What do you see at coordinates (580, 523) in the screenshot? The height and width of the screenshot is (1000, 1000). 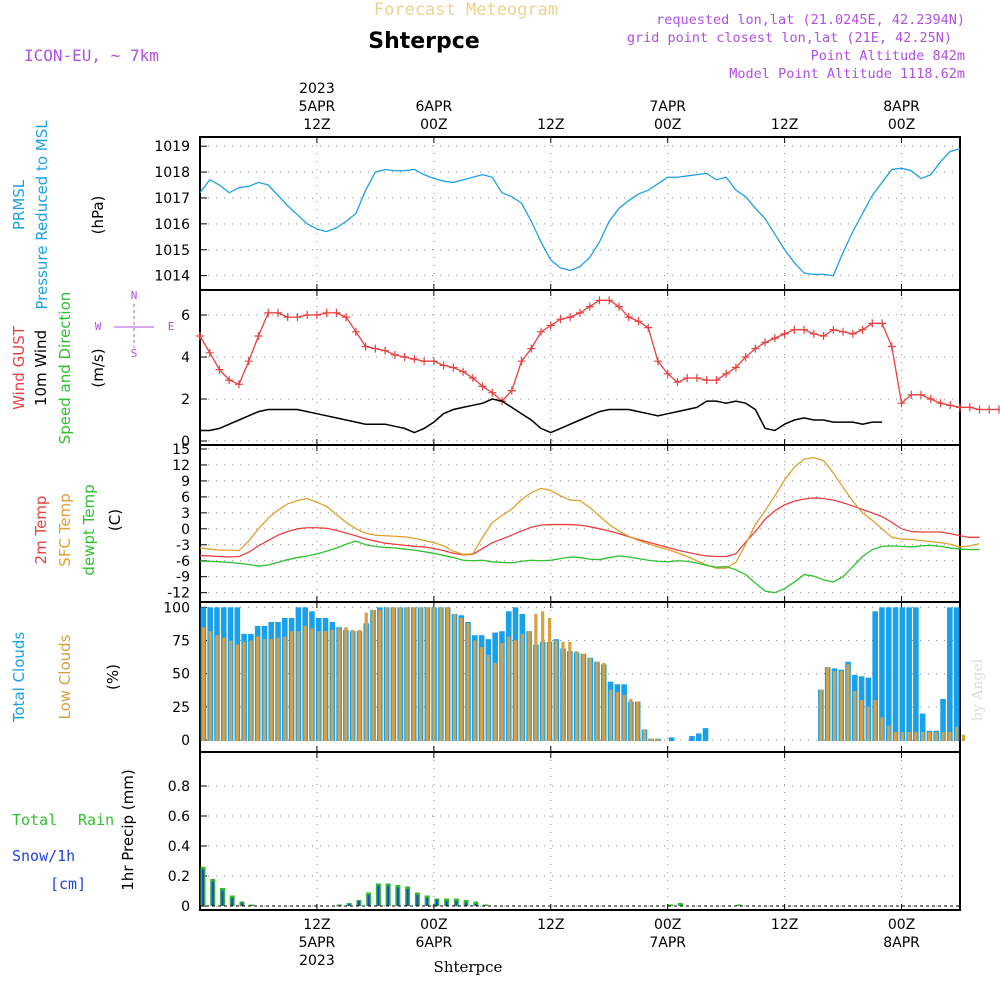 I see `temp-frame` at bounding box center [580, 523].